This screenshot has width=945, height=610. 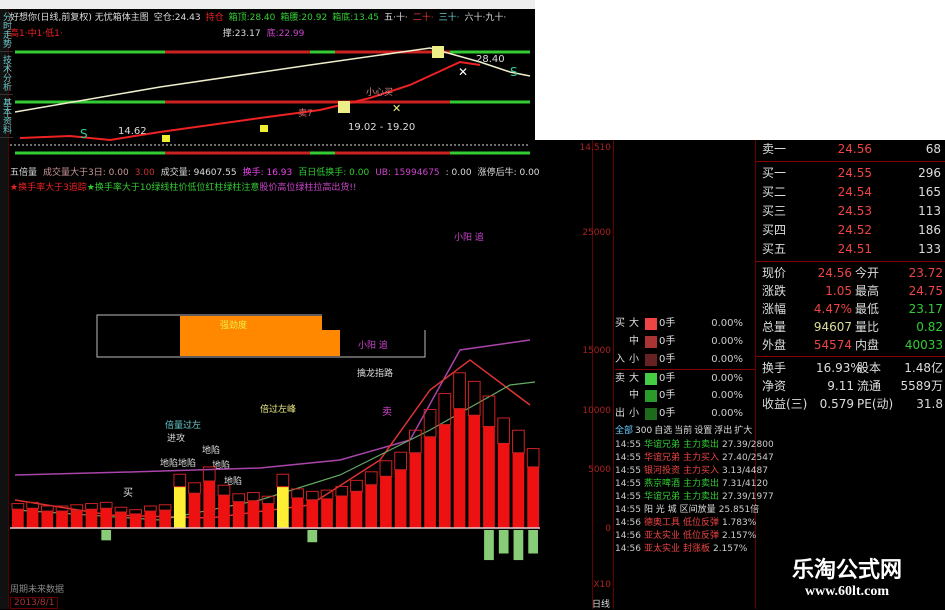 I want to click on trade-type: 低位反弹, so click(x=700, y=536).